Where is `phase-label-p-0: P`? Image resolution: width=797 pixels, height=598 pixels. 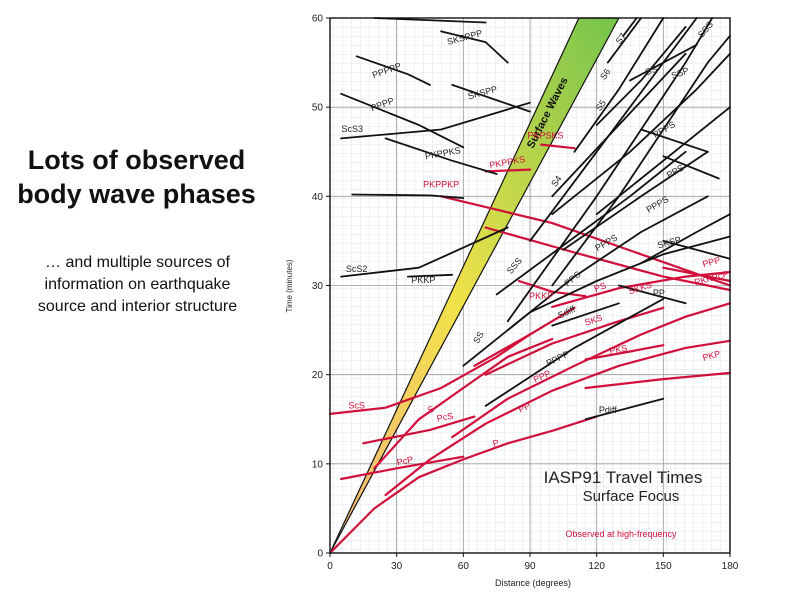 phase-label-p-0: P is located at coordinates (496, 442).